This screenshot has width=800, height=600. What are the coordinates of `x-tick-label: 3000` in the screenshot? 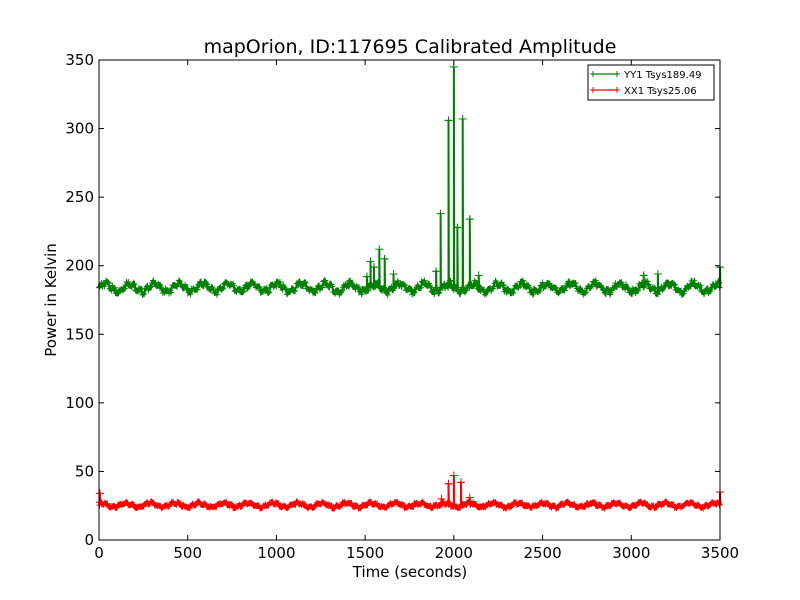 It's located at (631, 553).